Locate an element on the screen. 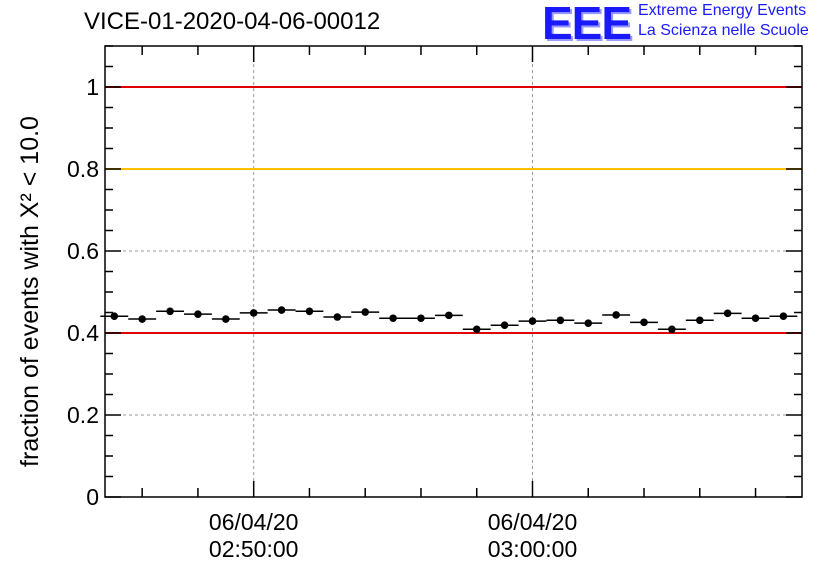 Image resolution: width=836 pixels, height=572 pixels. y-tick-label: 0.2 is located at coordinates (83, 415).